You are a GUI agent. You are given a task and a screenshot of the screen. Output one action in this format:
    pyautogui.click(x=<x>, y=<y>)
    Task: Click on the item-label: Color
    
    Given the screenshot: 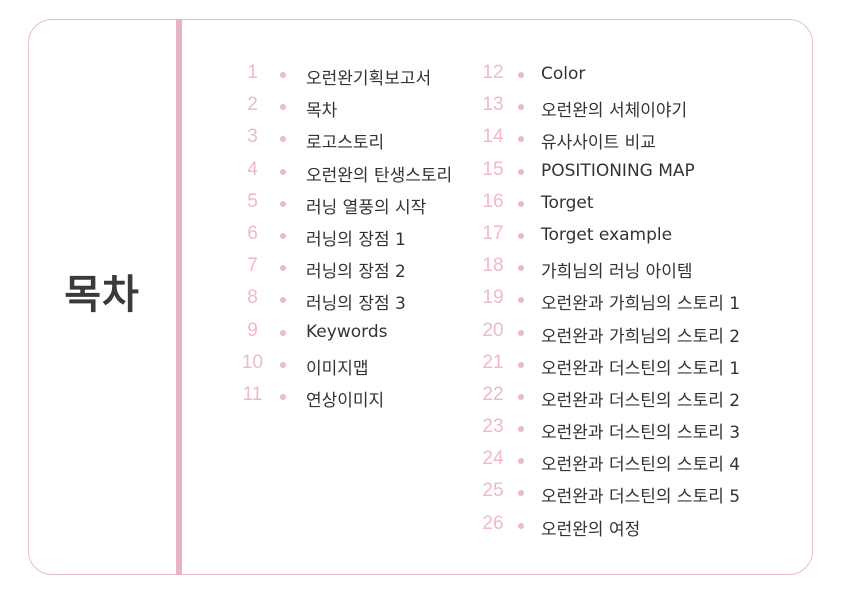 What is the action you would take?
    pyautogui.click(x=563, y=74)
    